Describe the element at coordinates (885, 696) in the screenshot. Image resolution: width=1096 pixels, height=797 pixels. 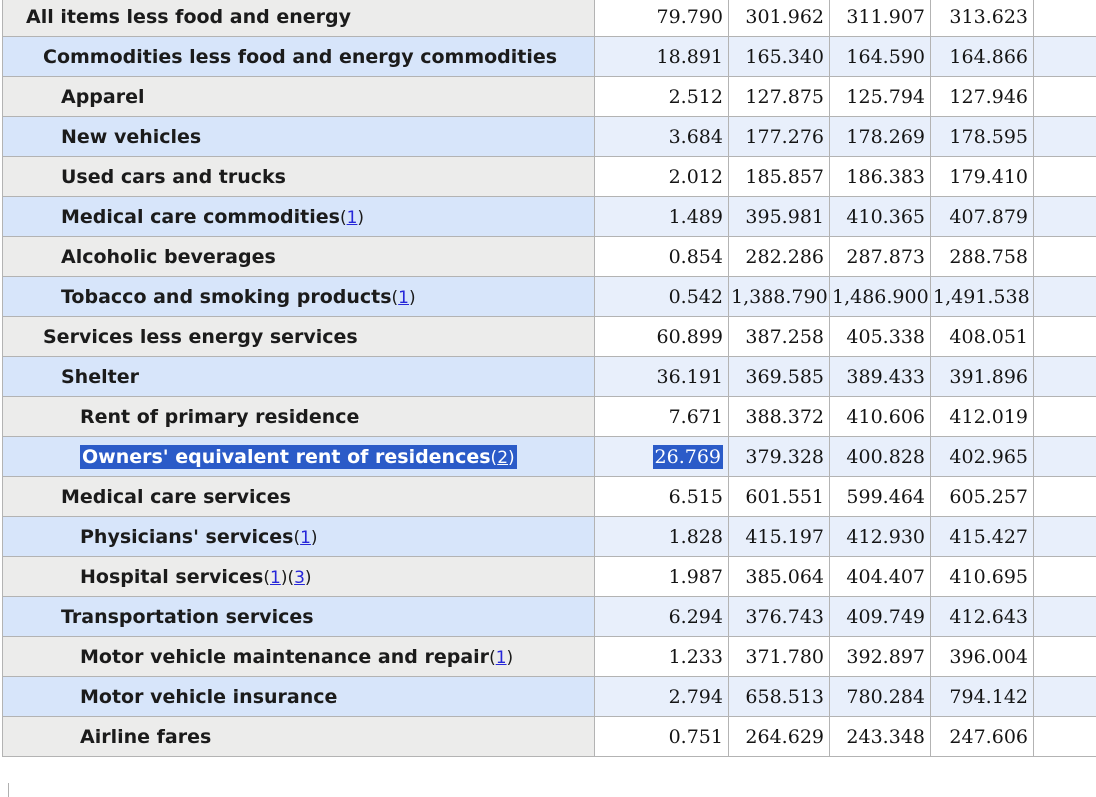
I see `value-text: 780.284` at that location.